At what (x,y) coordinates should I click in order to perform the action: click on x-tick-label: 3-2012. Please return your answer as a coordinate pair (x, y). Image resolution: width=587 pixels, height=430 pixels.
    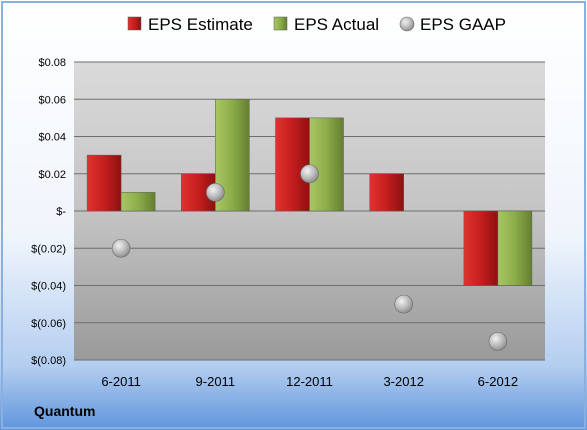
    Looking at the image, I should click on (403, 381).